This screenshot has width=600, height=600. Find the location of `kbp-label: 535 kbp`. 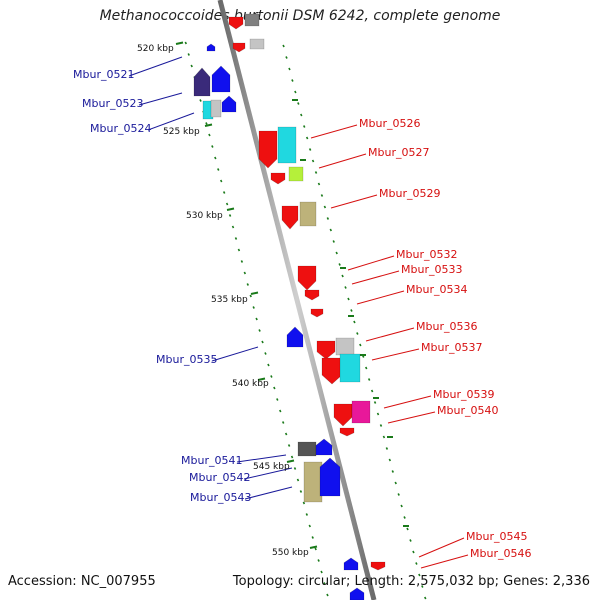

kbp-label: 535 kbp is located at coordinates (229, 300).